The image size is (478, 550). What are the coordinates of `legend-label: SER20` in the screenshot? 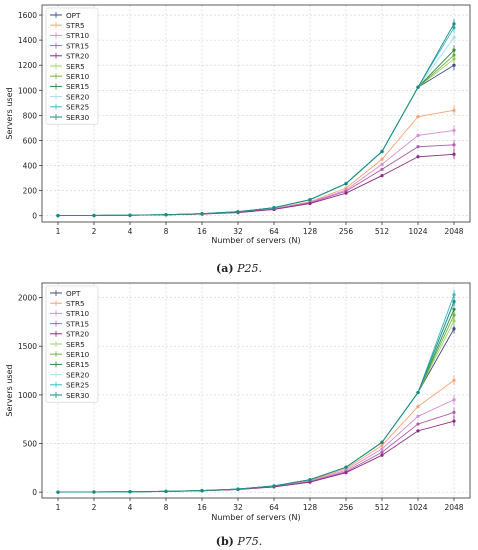 It's located at (78, 96).